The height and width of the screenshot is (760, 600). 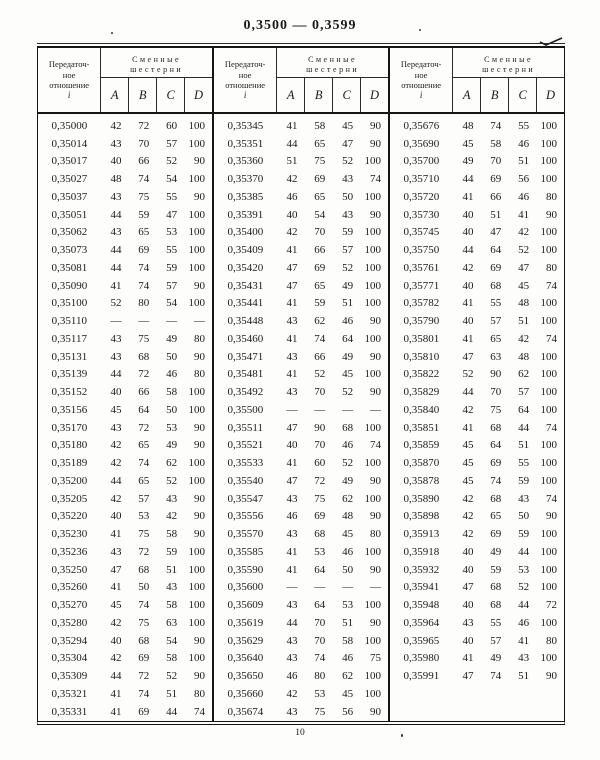 I want to click on table-row: 0,35017 40 66 52 90, so click(x=125, y=162).